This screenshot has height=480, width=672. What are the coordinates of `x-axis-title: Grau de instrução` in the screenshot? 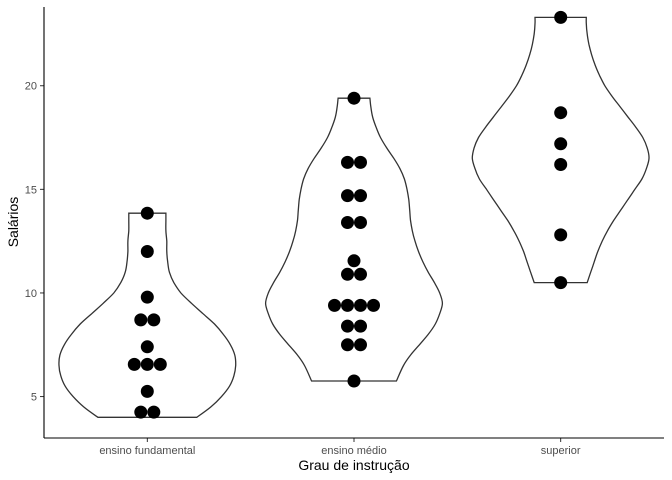 It's located at (353, 465).